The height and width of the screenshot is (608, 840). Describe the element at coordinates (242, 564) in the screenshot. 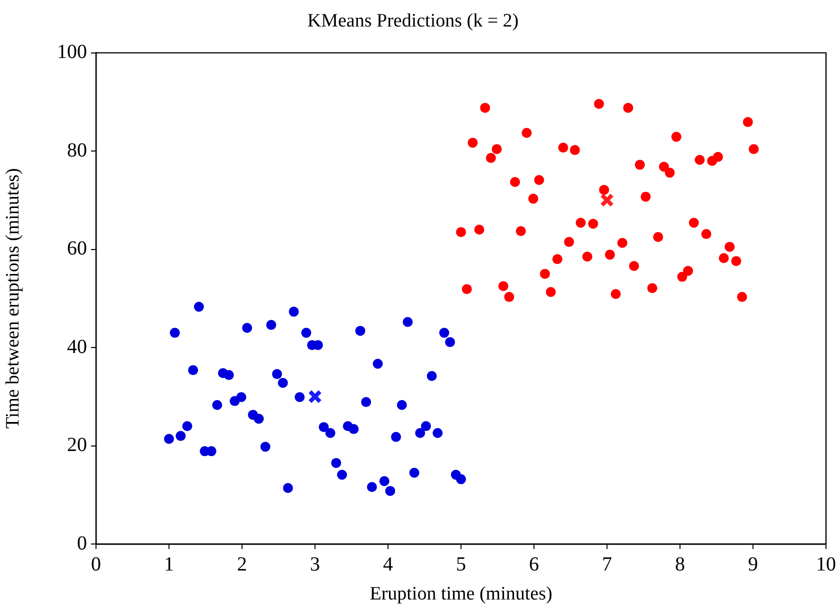

I see `x-tick-label: 2` at that location.